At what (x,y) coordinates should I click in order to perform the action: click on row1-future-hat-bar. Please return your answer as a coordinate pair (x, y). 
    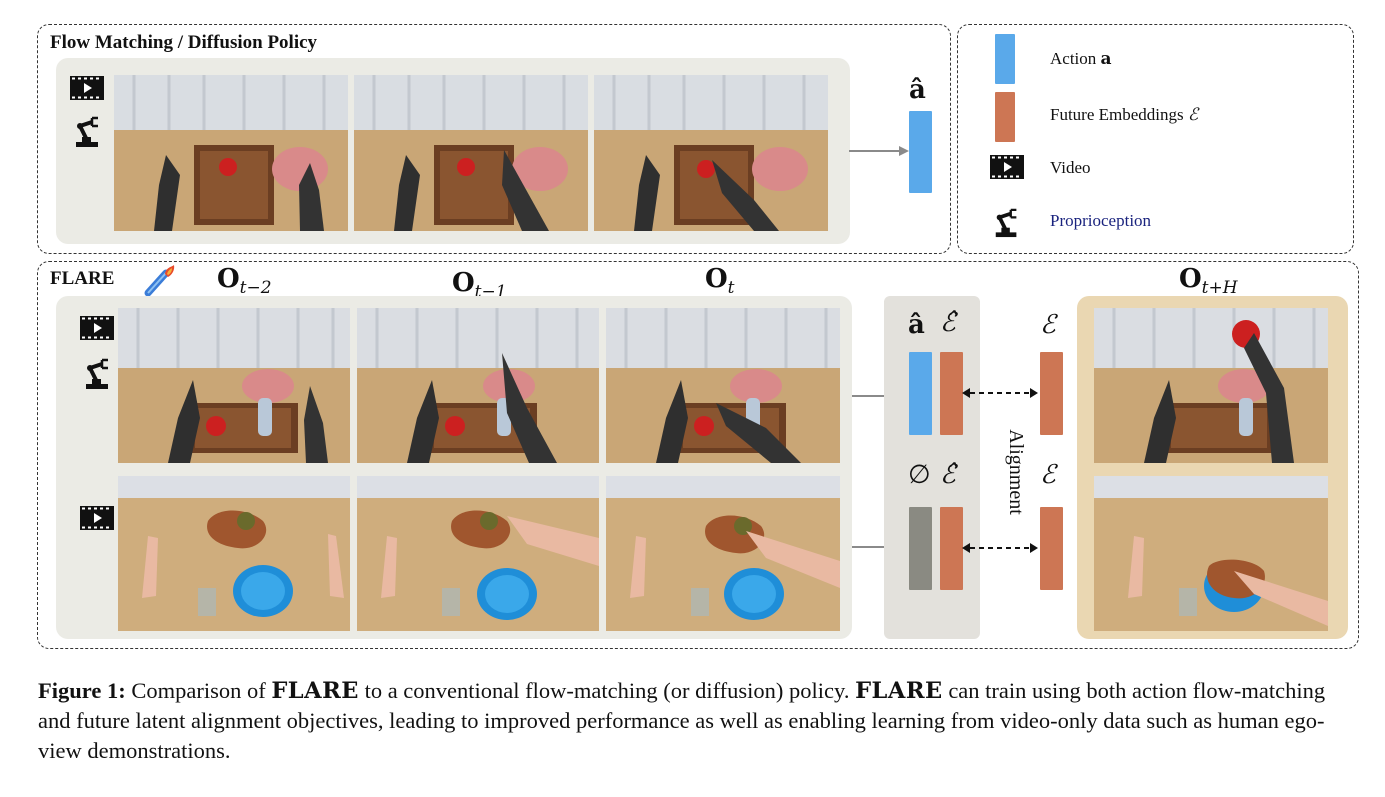
    Looking at the image, I should click on (951, 393).